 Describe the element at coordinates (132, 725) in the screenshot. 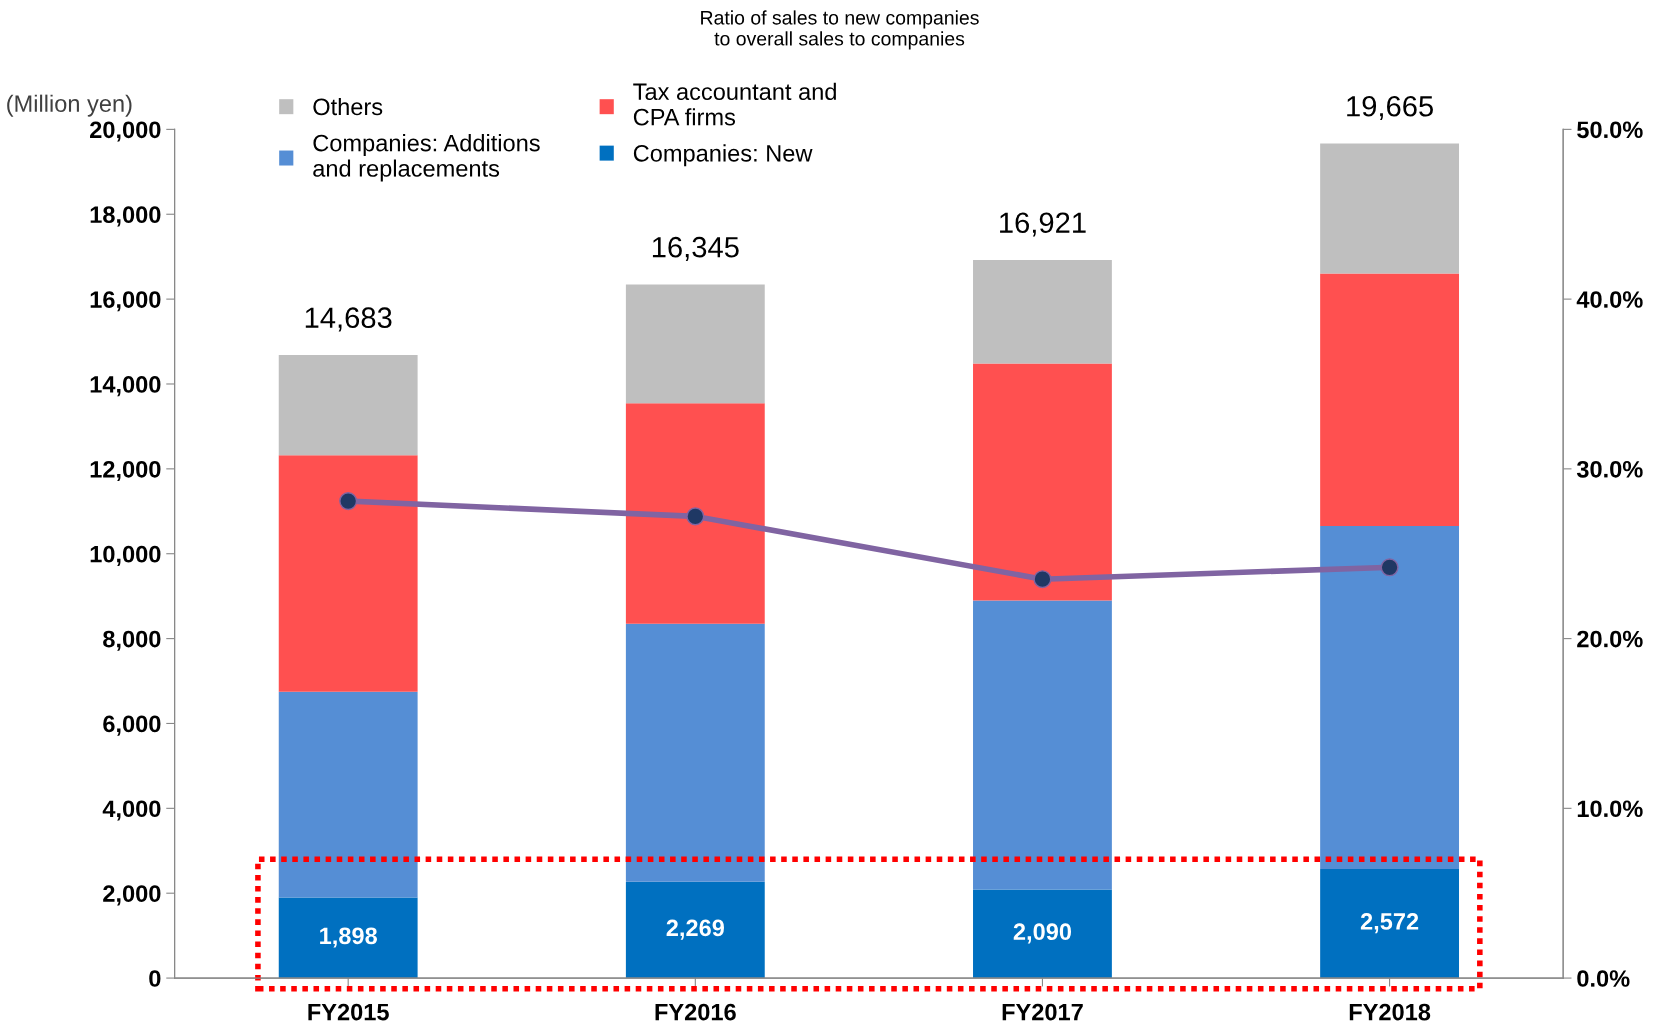

I see `y-tick-label: 6,000` at that location.